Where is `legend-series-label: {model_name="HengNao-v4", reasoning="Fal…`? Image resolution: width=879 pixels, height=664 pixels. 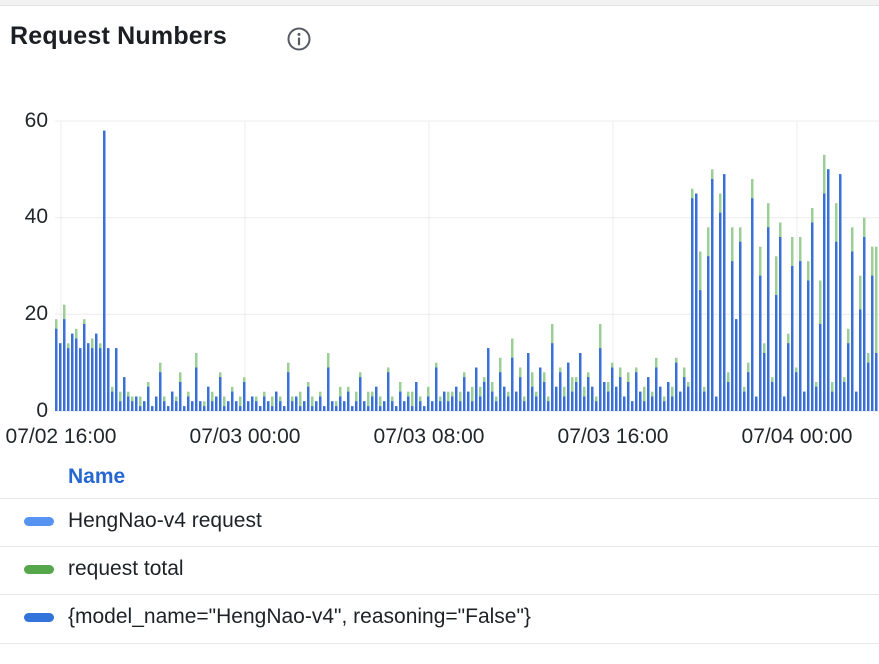 legend-series-label: {model_name="HengNao-v4", reasoning="Fal… is located at coordinates (299, 616).